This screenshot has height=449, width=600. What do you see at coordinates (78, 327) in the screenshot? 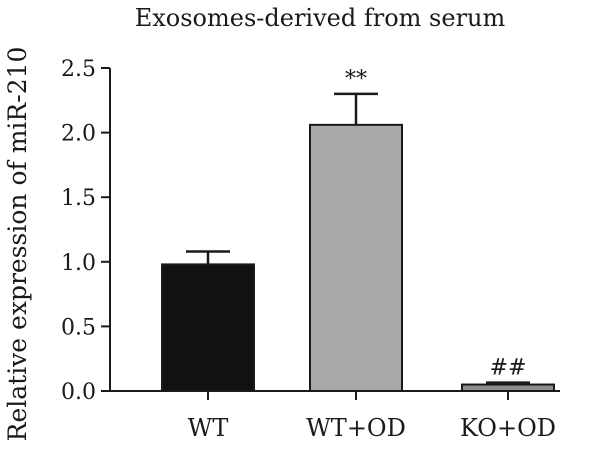
I see `y-tick-label: 0.5` at bounding box center [78, 327].